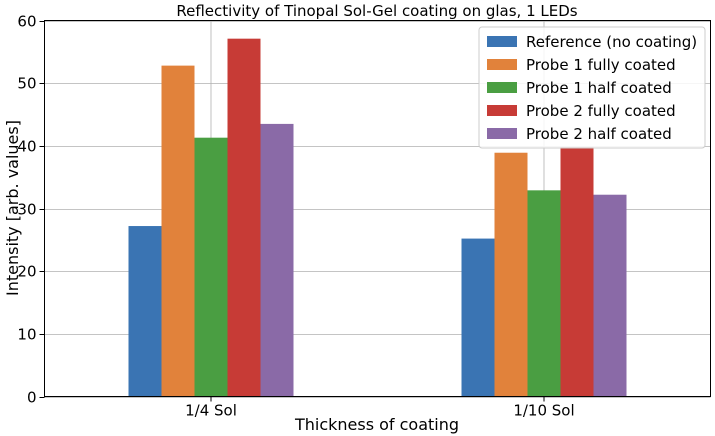  I want to click on legend-box, so click(592, 87).